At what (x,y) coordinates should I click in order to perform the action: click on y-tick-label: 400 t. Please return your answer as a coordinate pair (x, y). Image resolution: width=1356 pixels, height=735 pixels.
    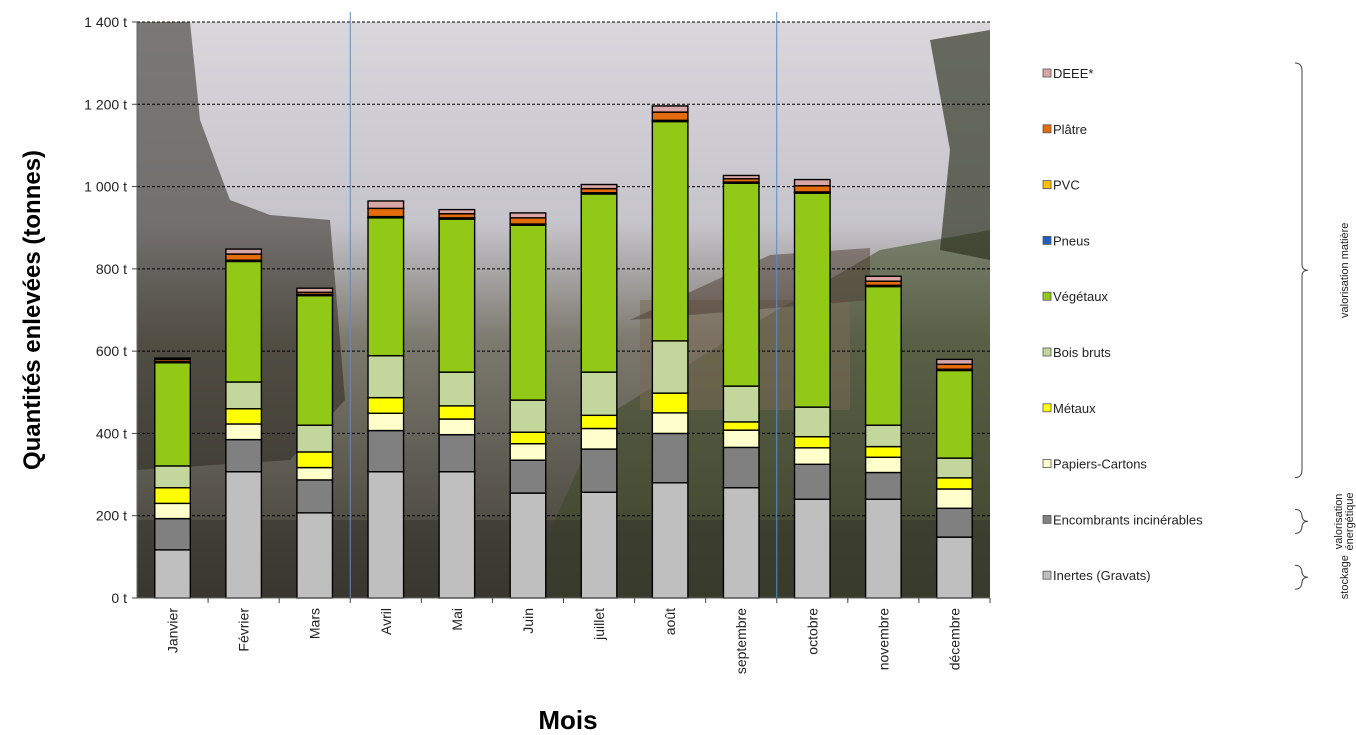
    Looking at the image, I should click on (111, 433).